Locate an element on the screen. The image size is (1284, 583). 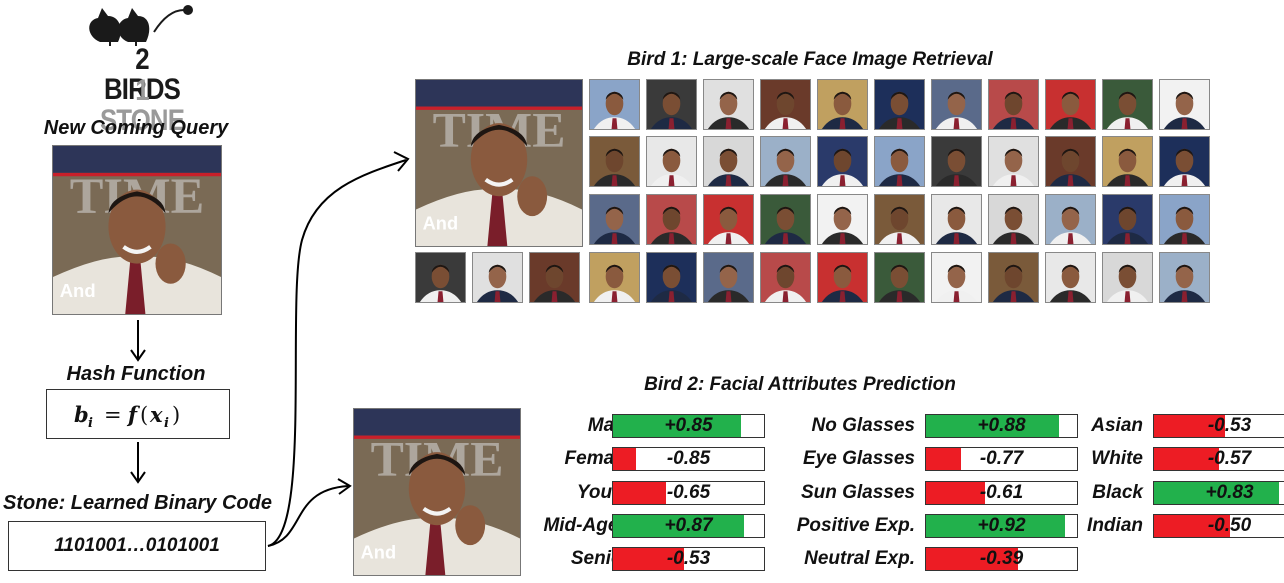
logo-line-1: 2 BIRDS is located at coordinates (142, 74).